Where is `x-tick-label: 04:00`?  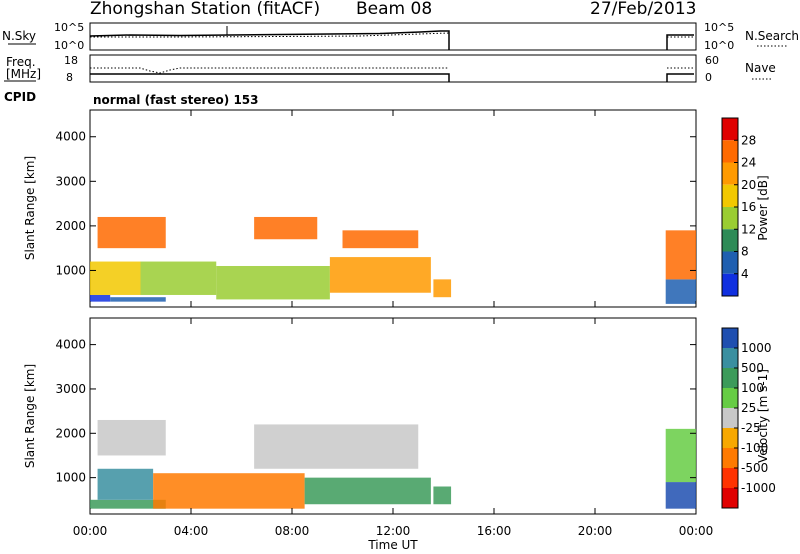 x-tick-label: 04:00 is located at coordinates (191, 531).